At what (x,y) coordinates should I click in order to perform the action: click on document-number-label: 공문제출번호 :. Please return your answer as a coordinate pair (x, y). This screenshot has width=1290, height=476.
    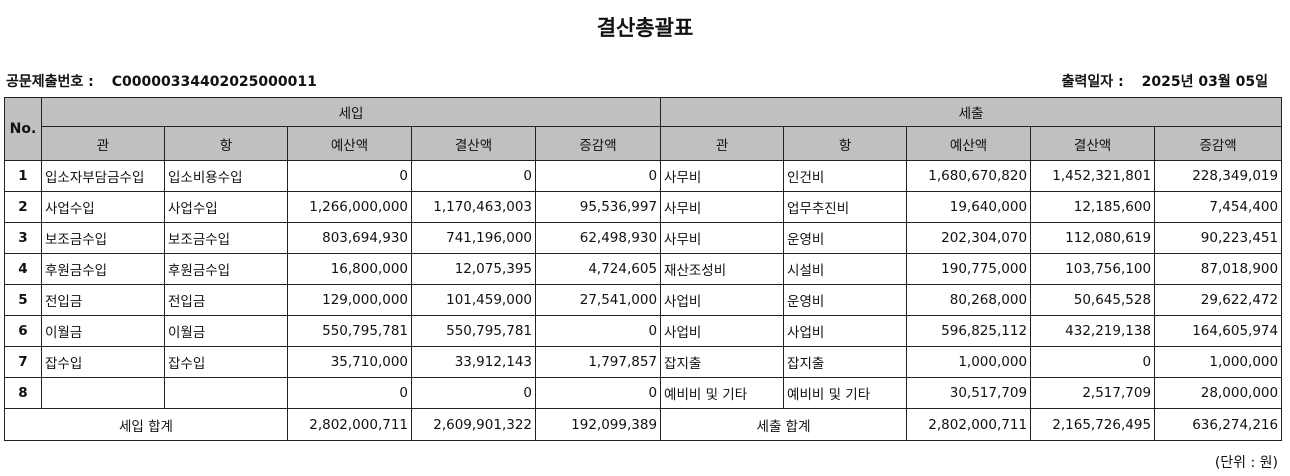
    Looking at the image, I should click on (50, 82).